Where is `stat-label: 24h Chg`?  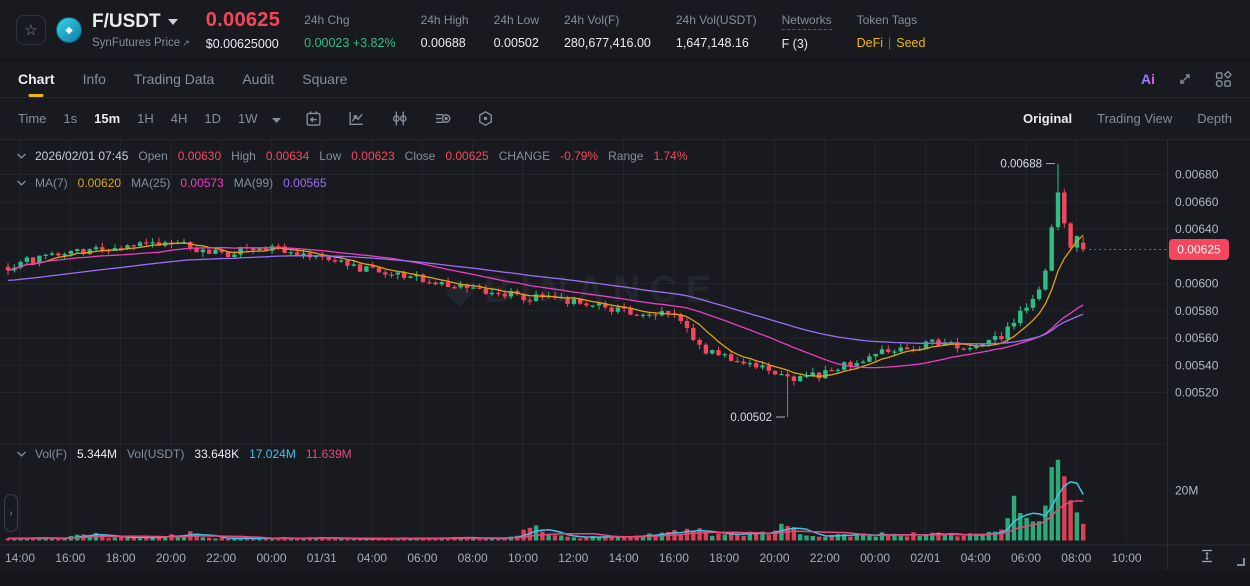 stat-label: 24h Chg is located at coordinates (327, 19).